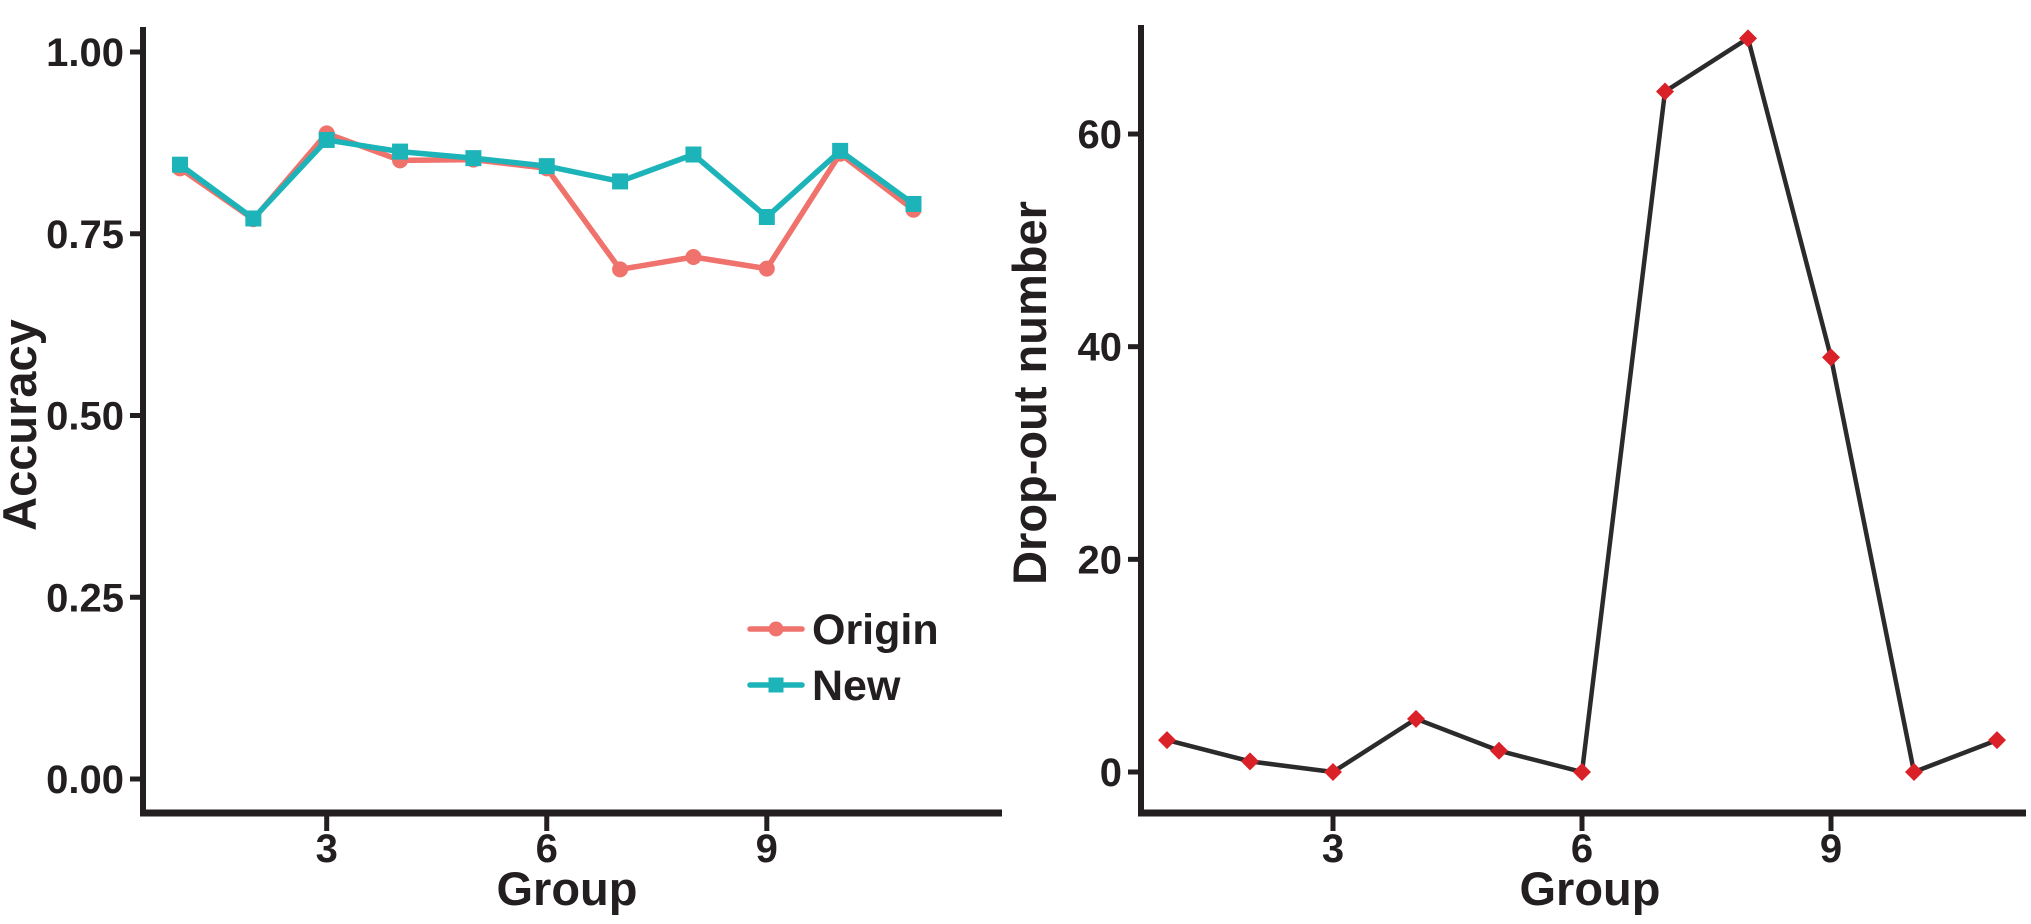 The image size is (2031, 924). Describe the element at coordinates (1590, 888) in the screenshot. I see `dropout-x-axis-title: Group` at that location.